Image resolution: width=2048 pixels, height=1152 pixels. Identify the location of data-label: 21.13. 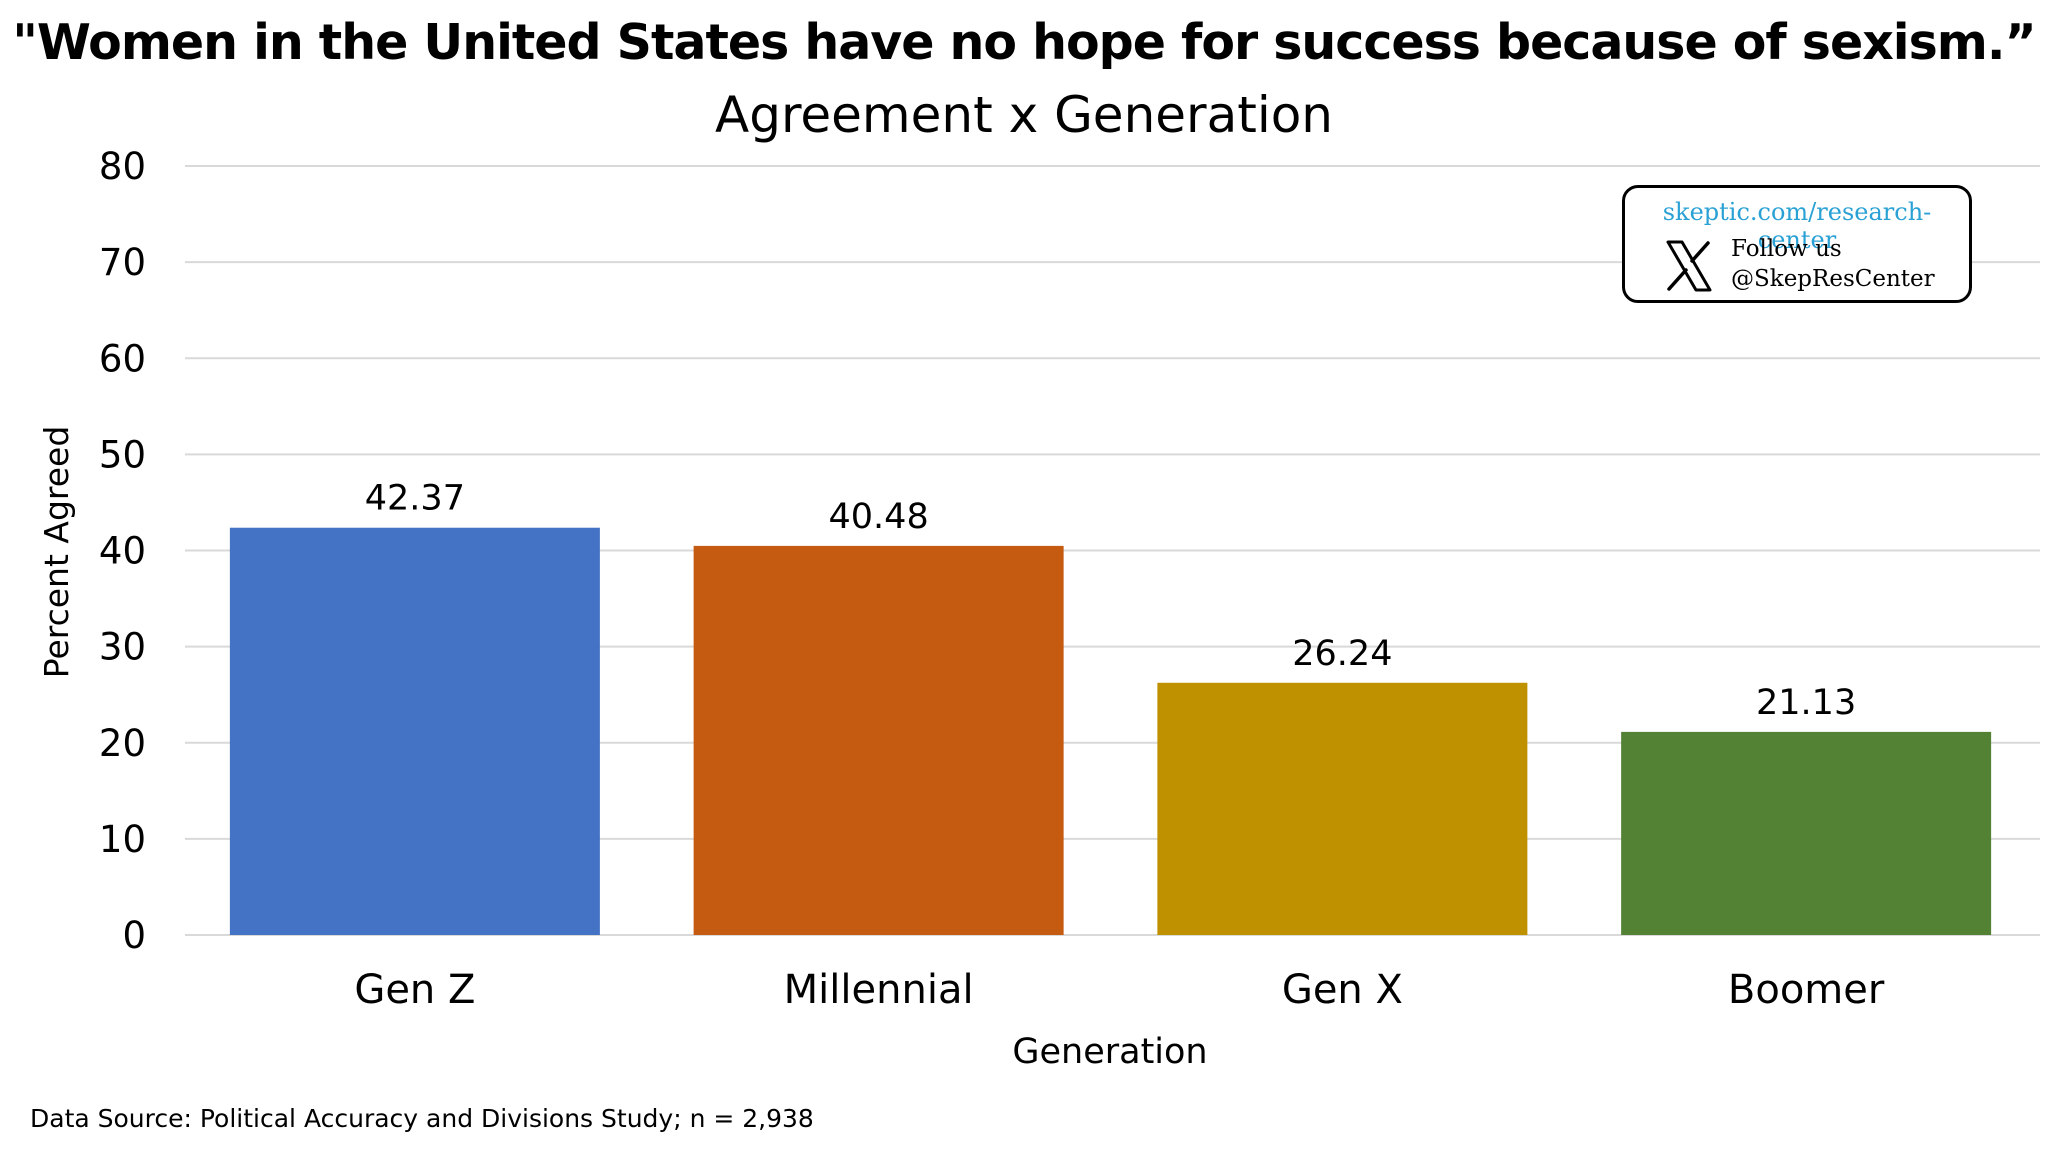
(1806, 703).